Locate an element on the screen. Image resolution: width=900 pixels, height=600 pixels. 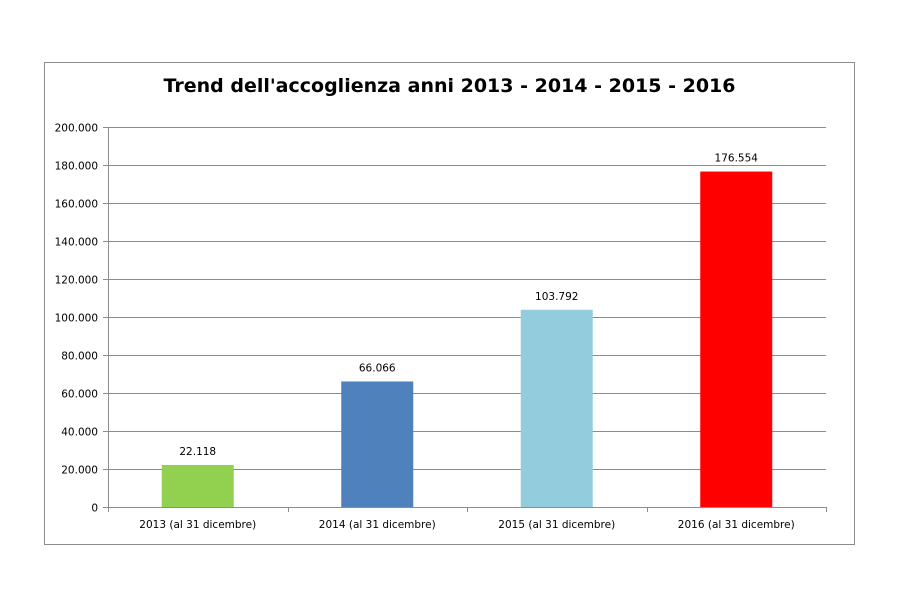
x-tick-label: 2015 (al 31 dicembre) is located at coordinates (556, 525).